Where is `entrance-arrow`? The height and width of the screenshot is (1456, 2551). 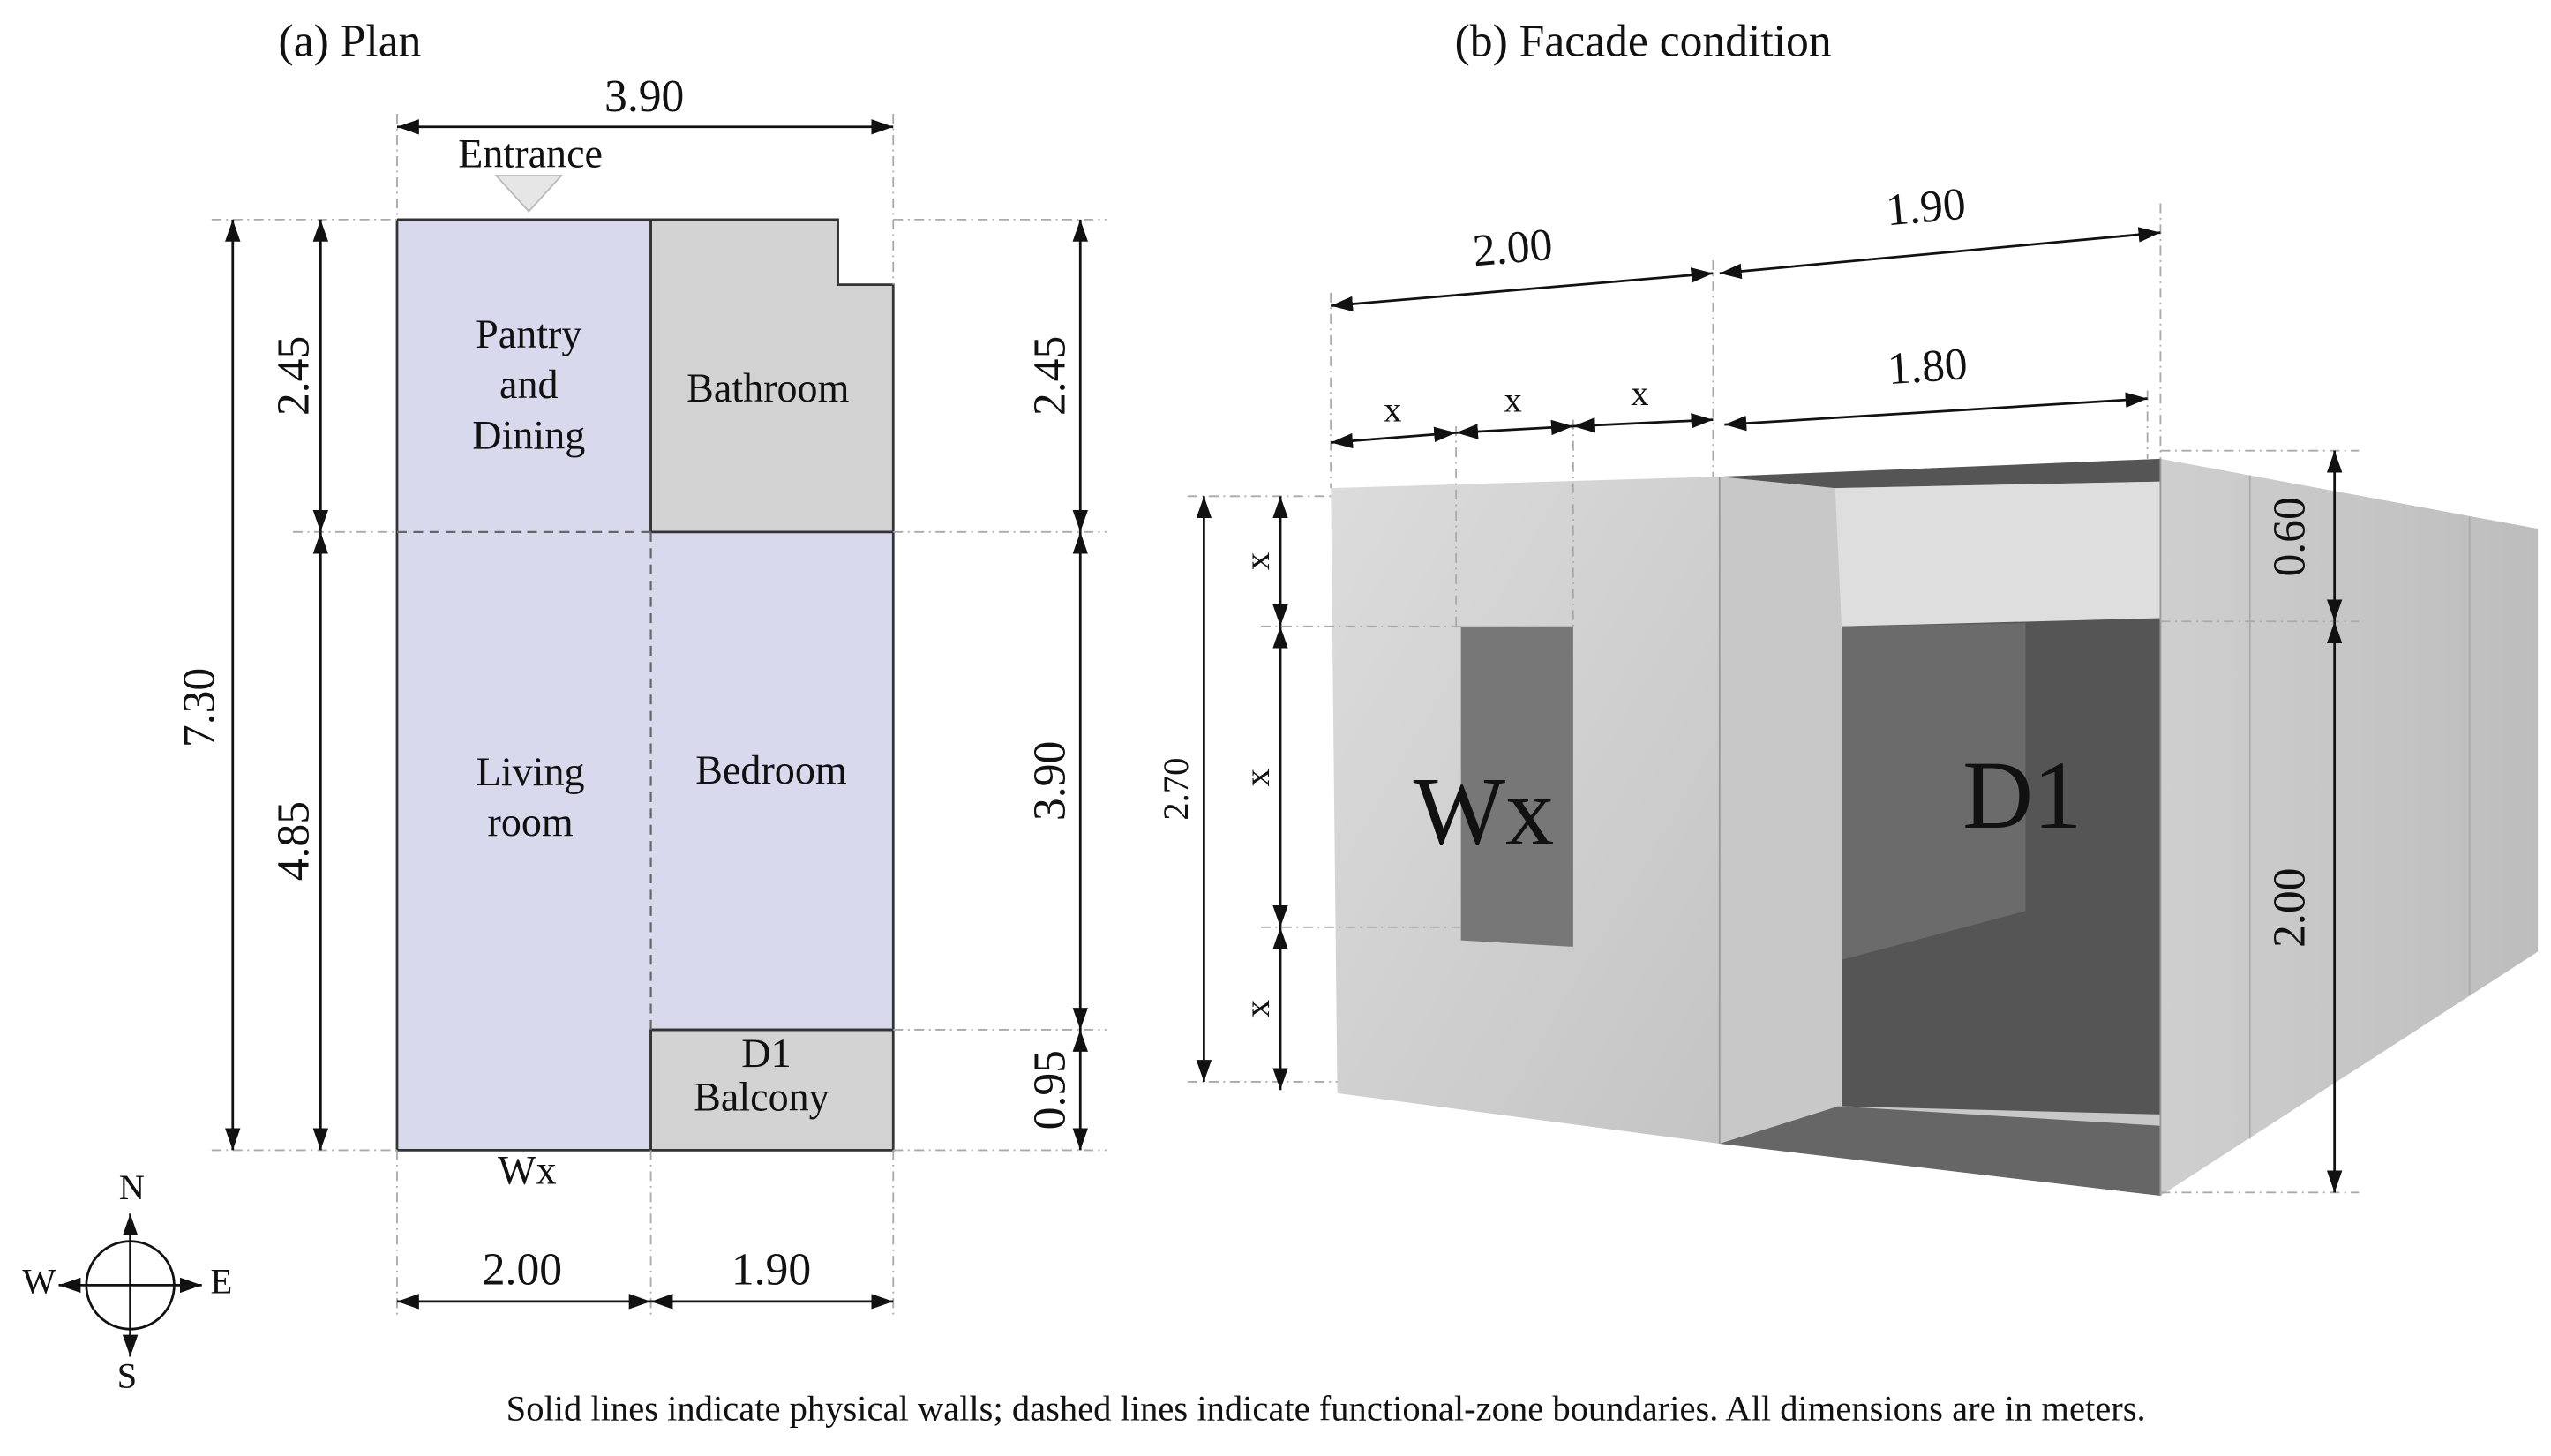
entrance-arrow is located at coordinates (529, 194).